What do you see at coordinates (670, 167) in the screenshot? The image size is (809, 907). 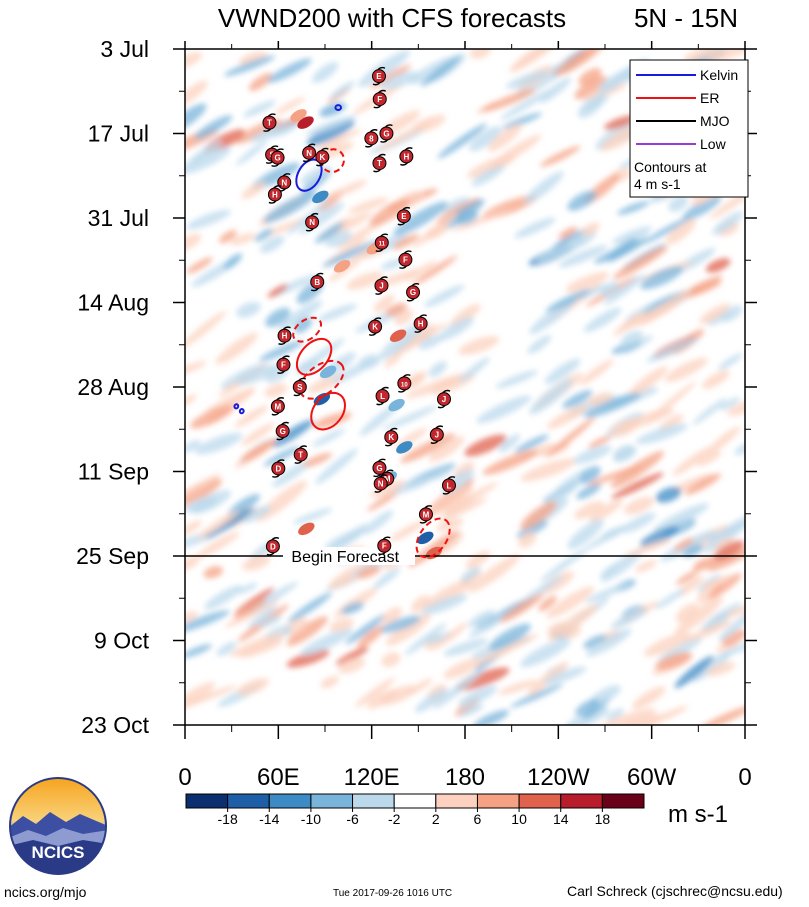 I see `legend-note-line1: Contours at` at bounding box center [670, 167].